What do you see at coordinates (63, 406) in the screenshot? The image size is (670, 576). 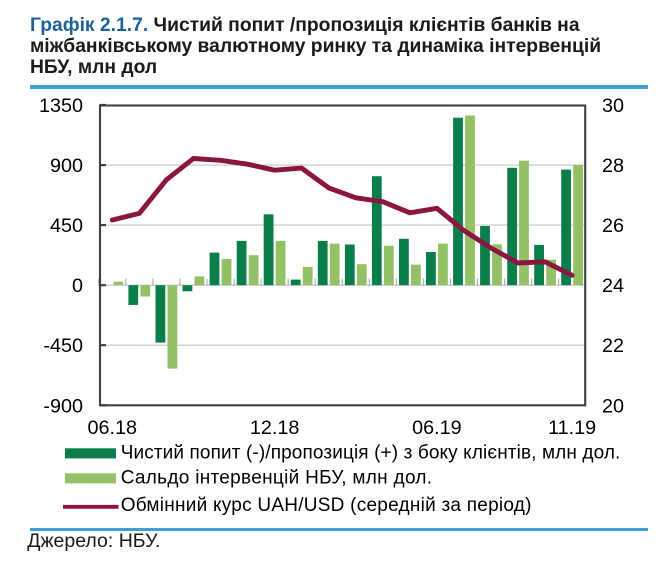 I see `svg-text: -900` at bounding box center [63, 406].